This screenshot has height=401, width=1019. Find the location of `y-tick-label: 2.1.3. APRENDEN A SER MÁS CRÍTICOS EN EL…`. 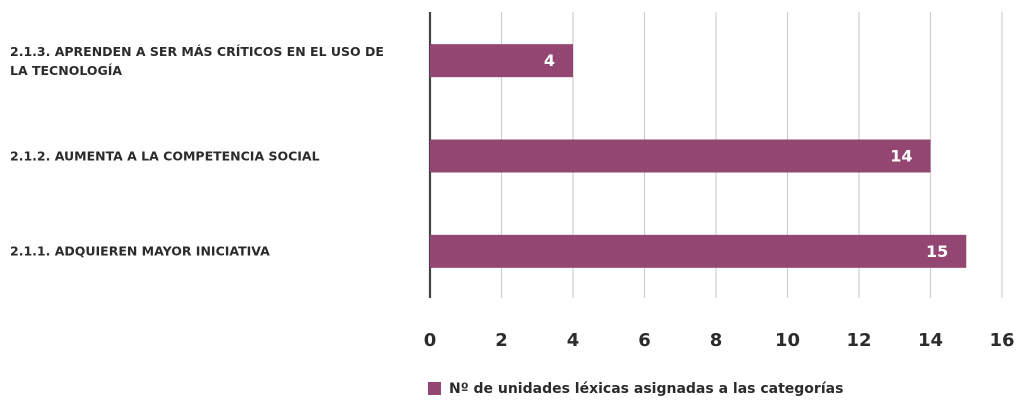

y-tick-label: 2.1.3. APRENDEN A SER MÁS CRÍTICOS EN EL… is located at coordinates (197, 60).